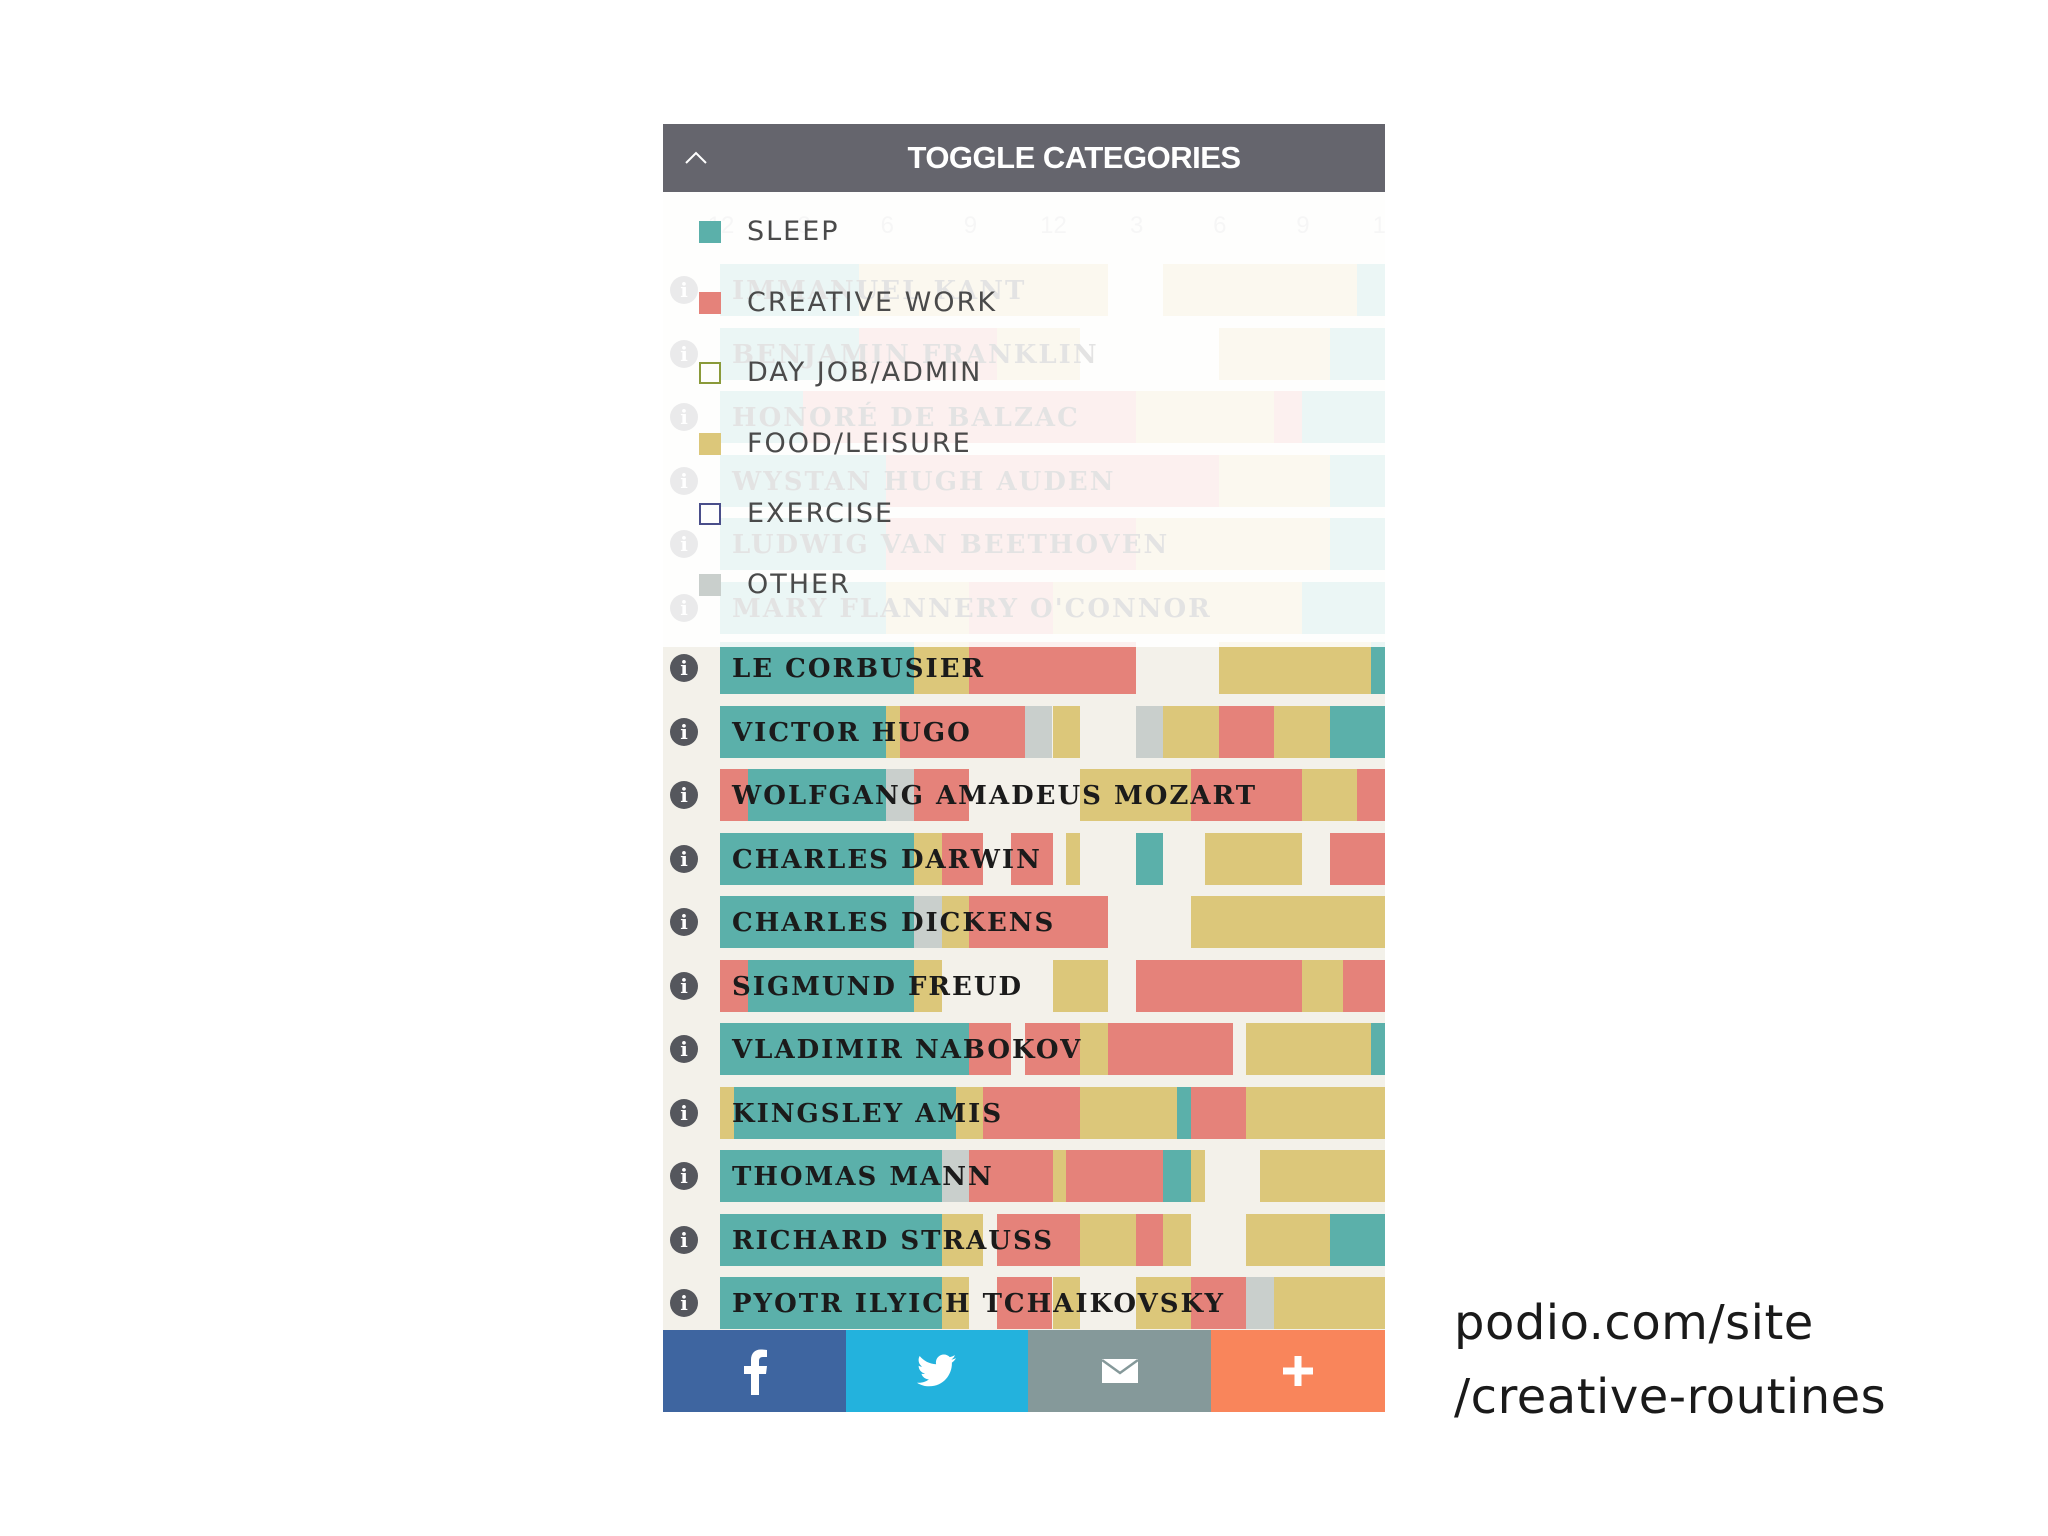  What do you see at coordinates (893, 1240) in the screenshot?
I see `person-name: RICHARD STRAUSS` at bounding box center [893, 1240].